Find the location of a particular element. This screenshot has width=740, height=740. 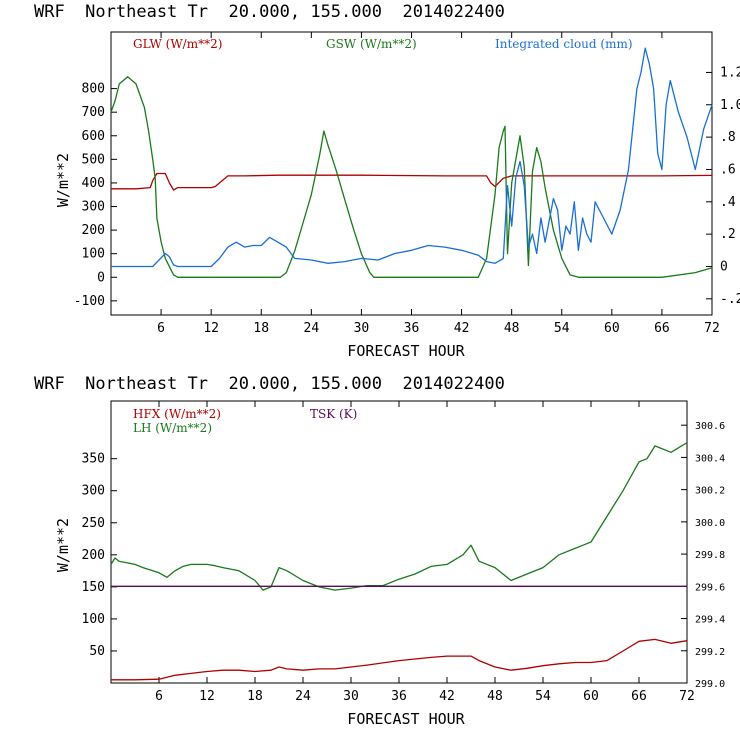

y2-tick-label: 300.6 is located at coordinates (710, 426).